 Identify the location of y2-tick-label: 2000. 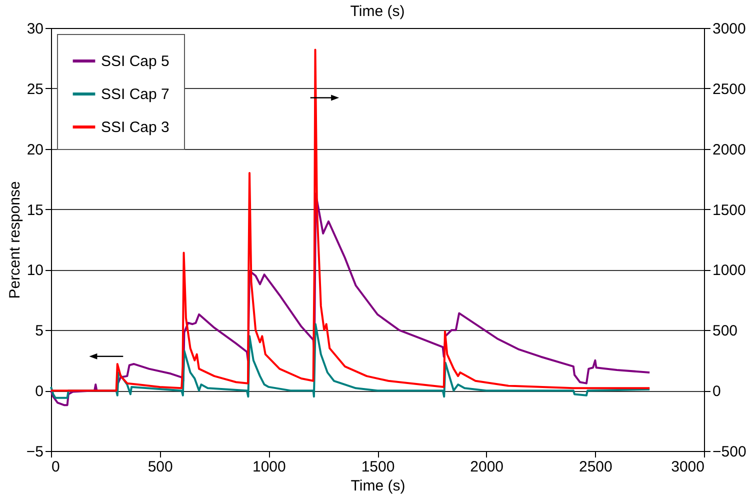
(729, 149).